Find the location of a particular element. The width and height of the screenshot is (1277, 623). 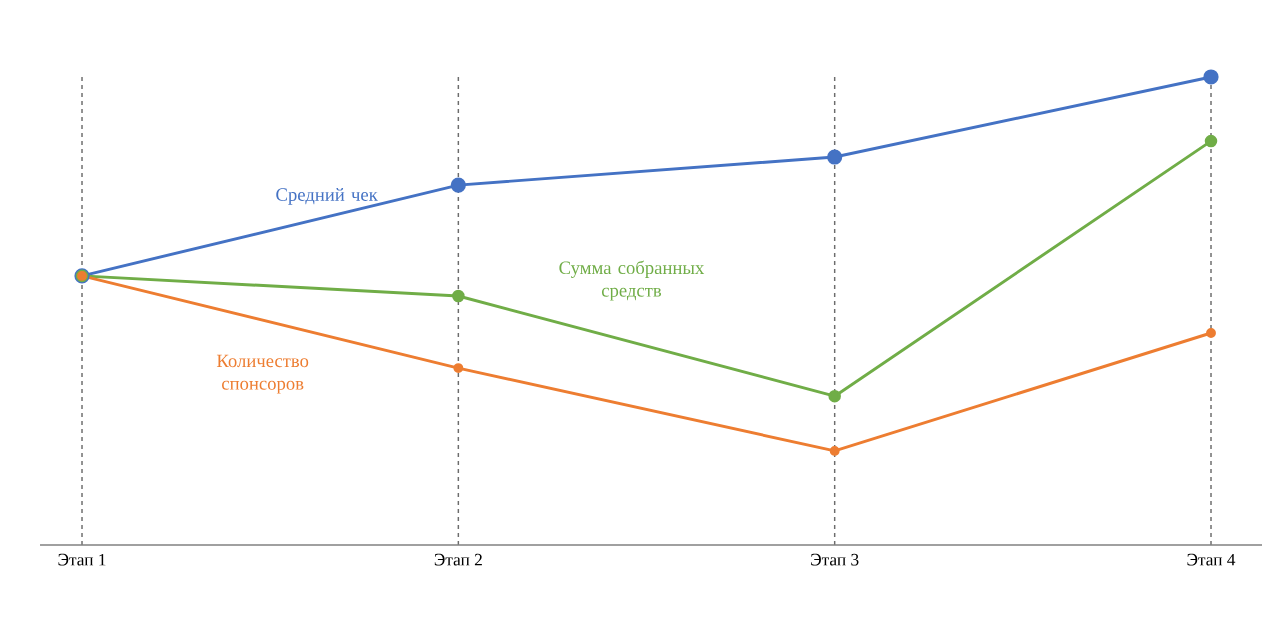

series-label: Количество спонсоров is located at coordinates (262, 374).